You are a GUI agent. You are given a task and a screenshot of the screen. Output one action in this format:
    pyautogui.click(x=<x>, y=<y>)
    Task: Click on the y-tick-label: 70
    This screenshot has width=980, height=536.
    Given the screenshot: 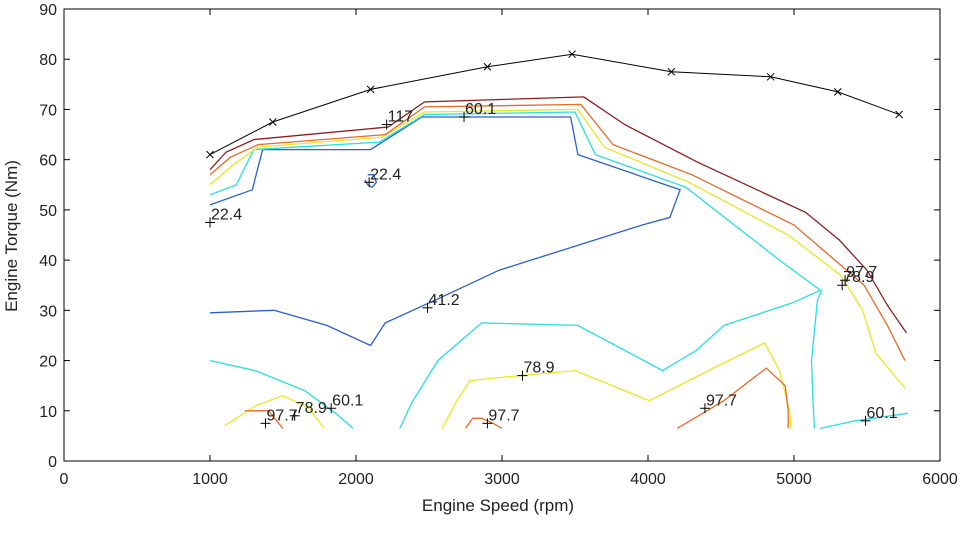 What is the action you would take?
    pyautogui.click(x=48, y=110)
    